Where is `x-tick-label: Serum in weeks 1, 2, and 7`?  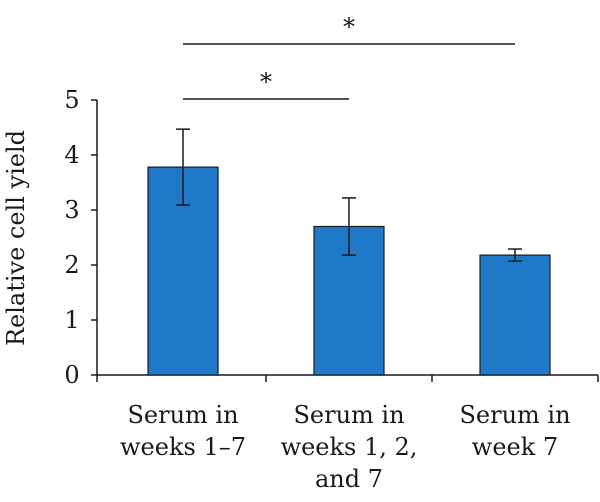
x-tick-label: Serum in weeks 1, 2, and 7 is located at coordinates (349, 447).